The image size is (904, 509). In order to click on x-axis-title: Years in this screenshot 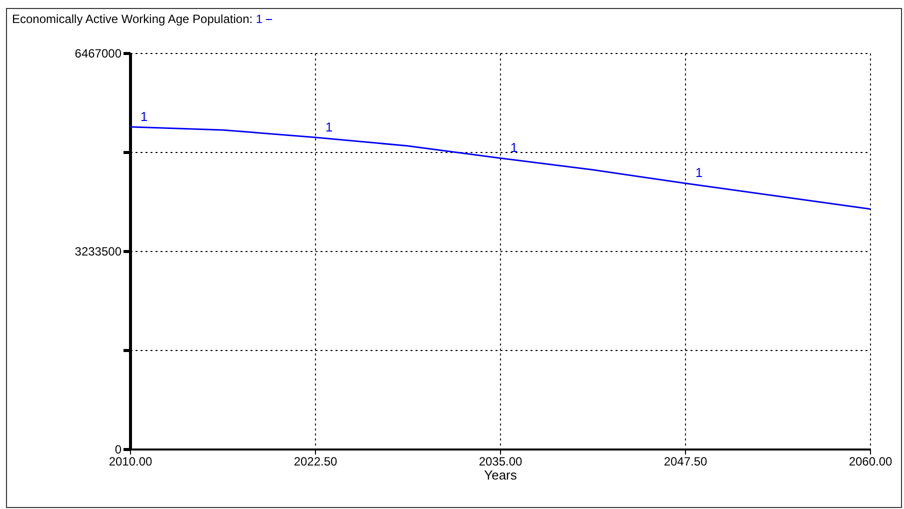, I will do `click(501, 475)`.